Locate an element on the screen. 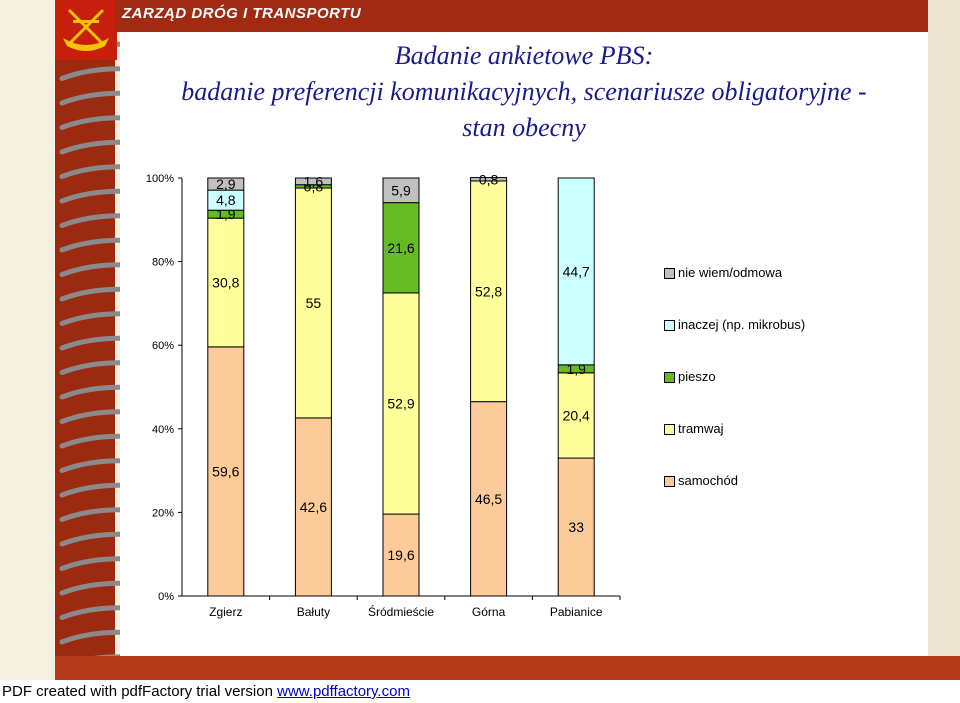 Image resolution: width=960 pixels, height=703 pixels. data-label: 55 is located at coordinates (314, 303).